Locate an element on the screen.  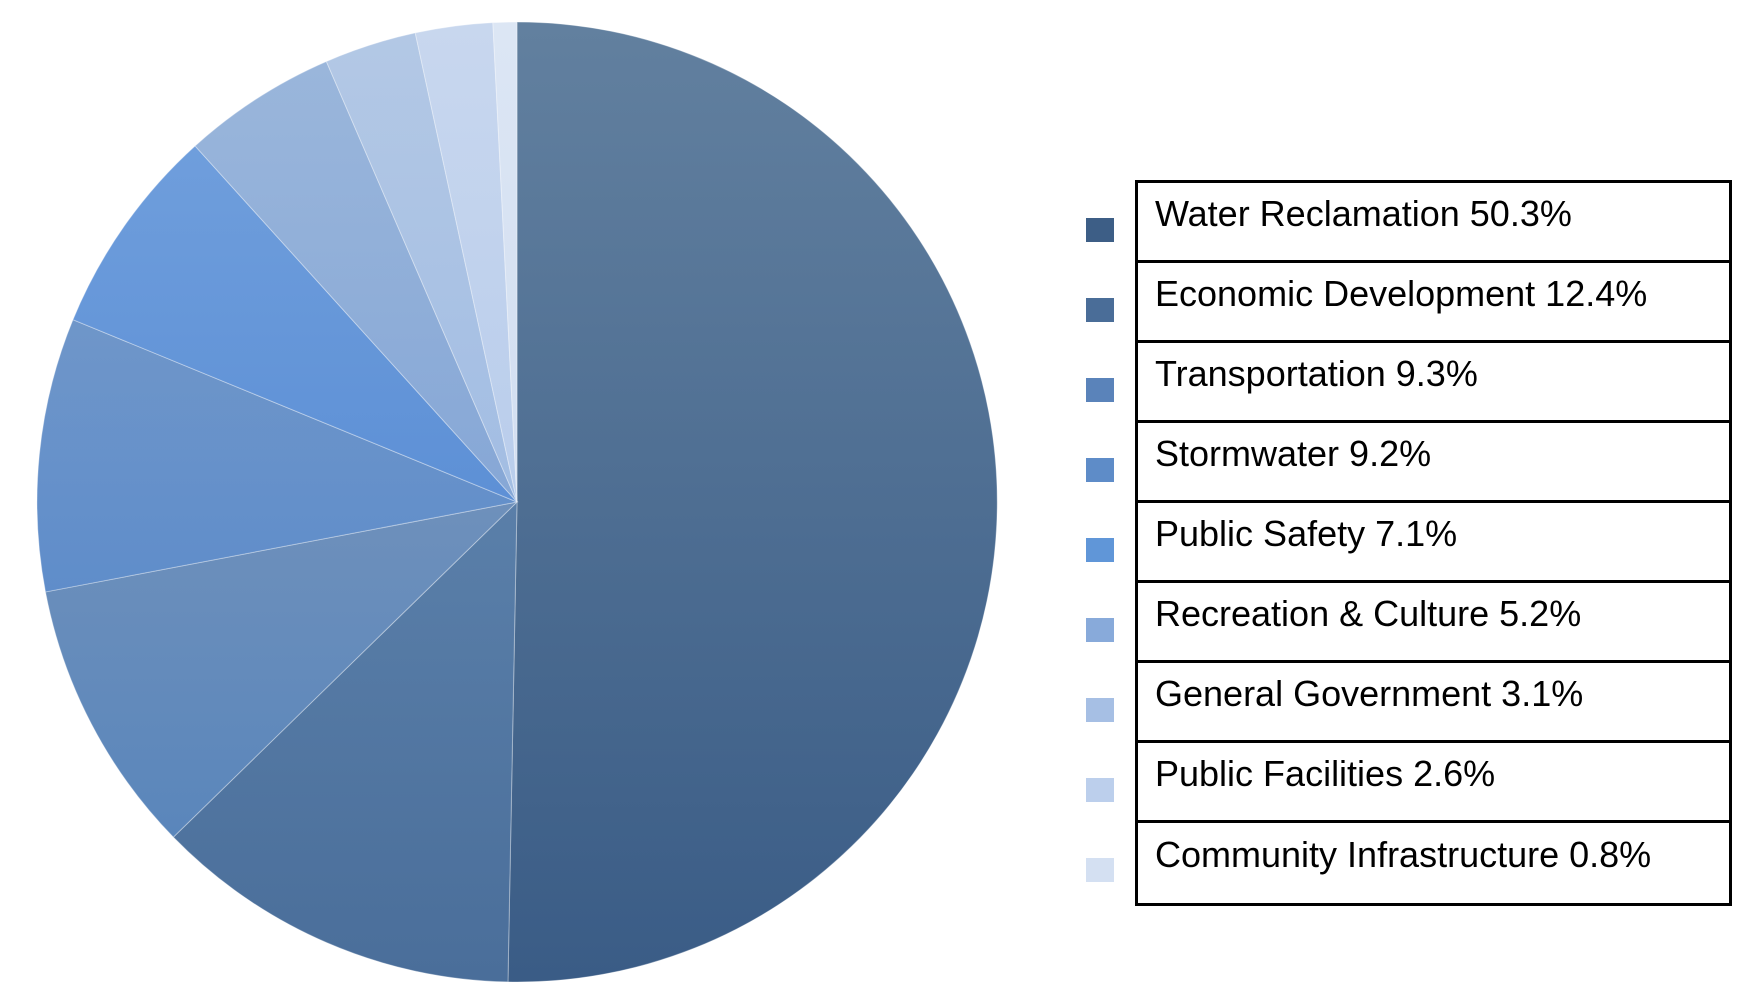
legend-row: Water Reclamation 50.3% is located at coordinates (1433, 223).